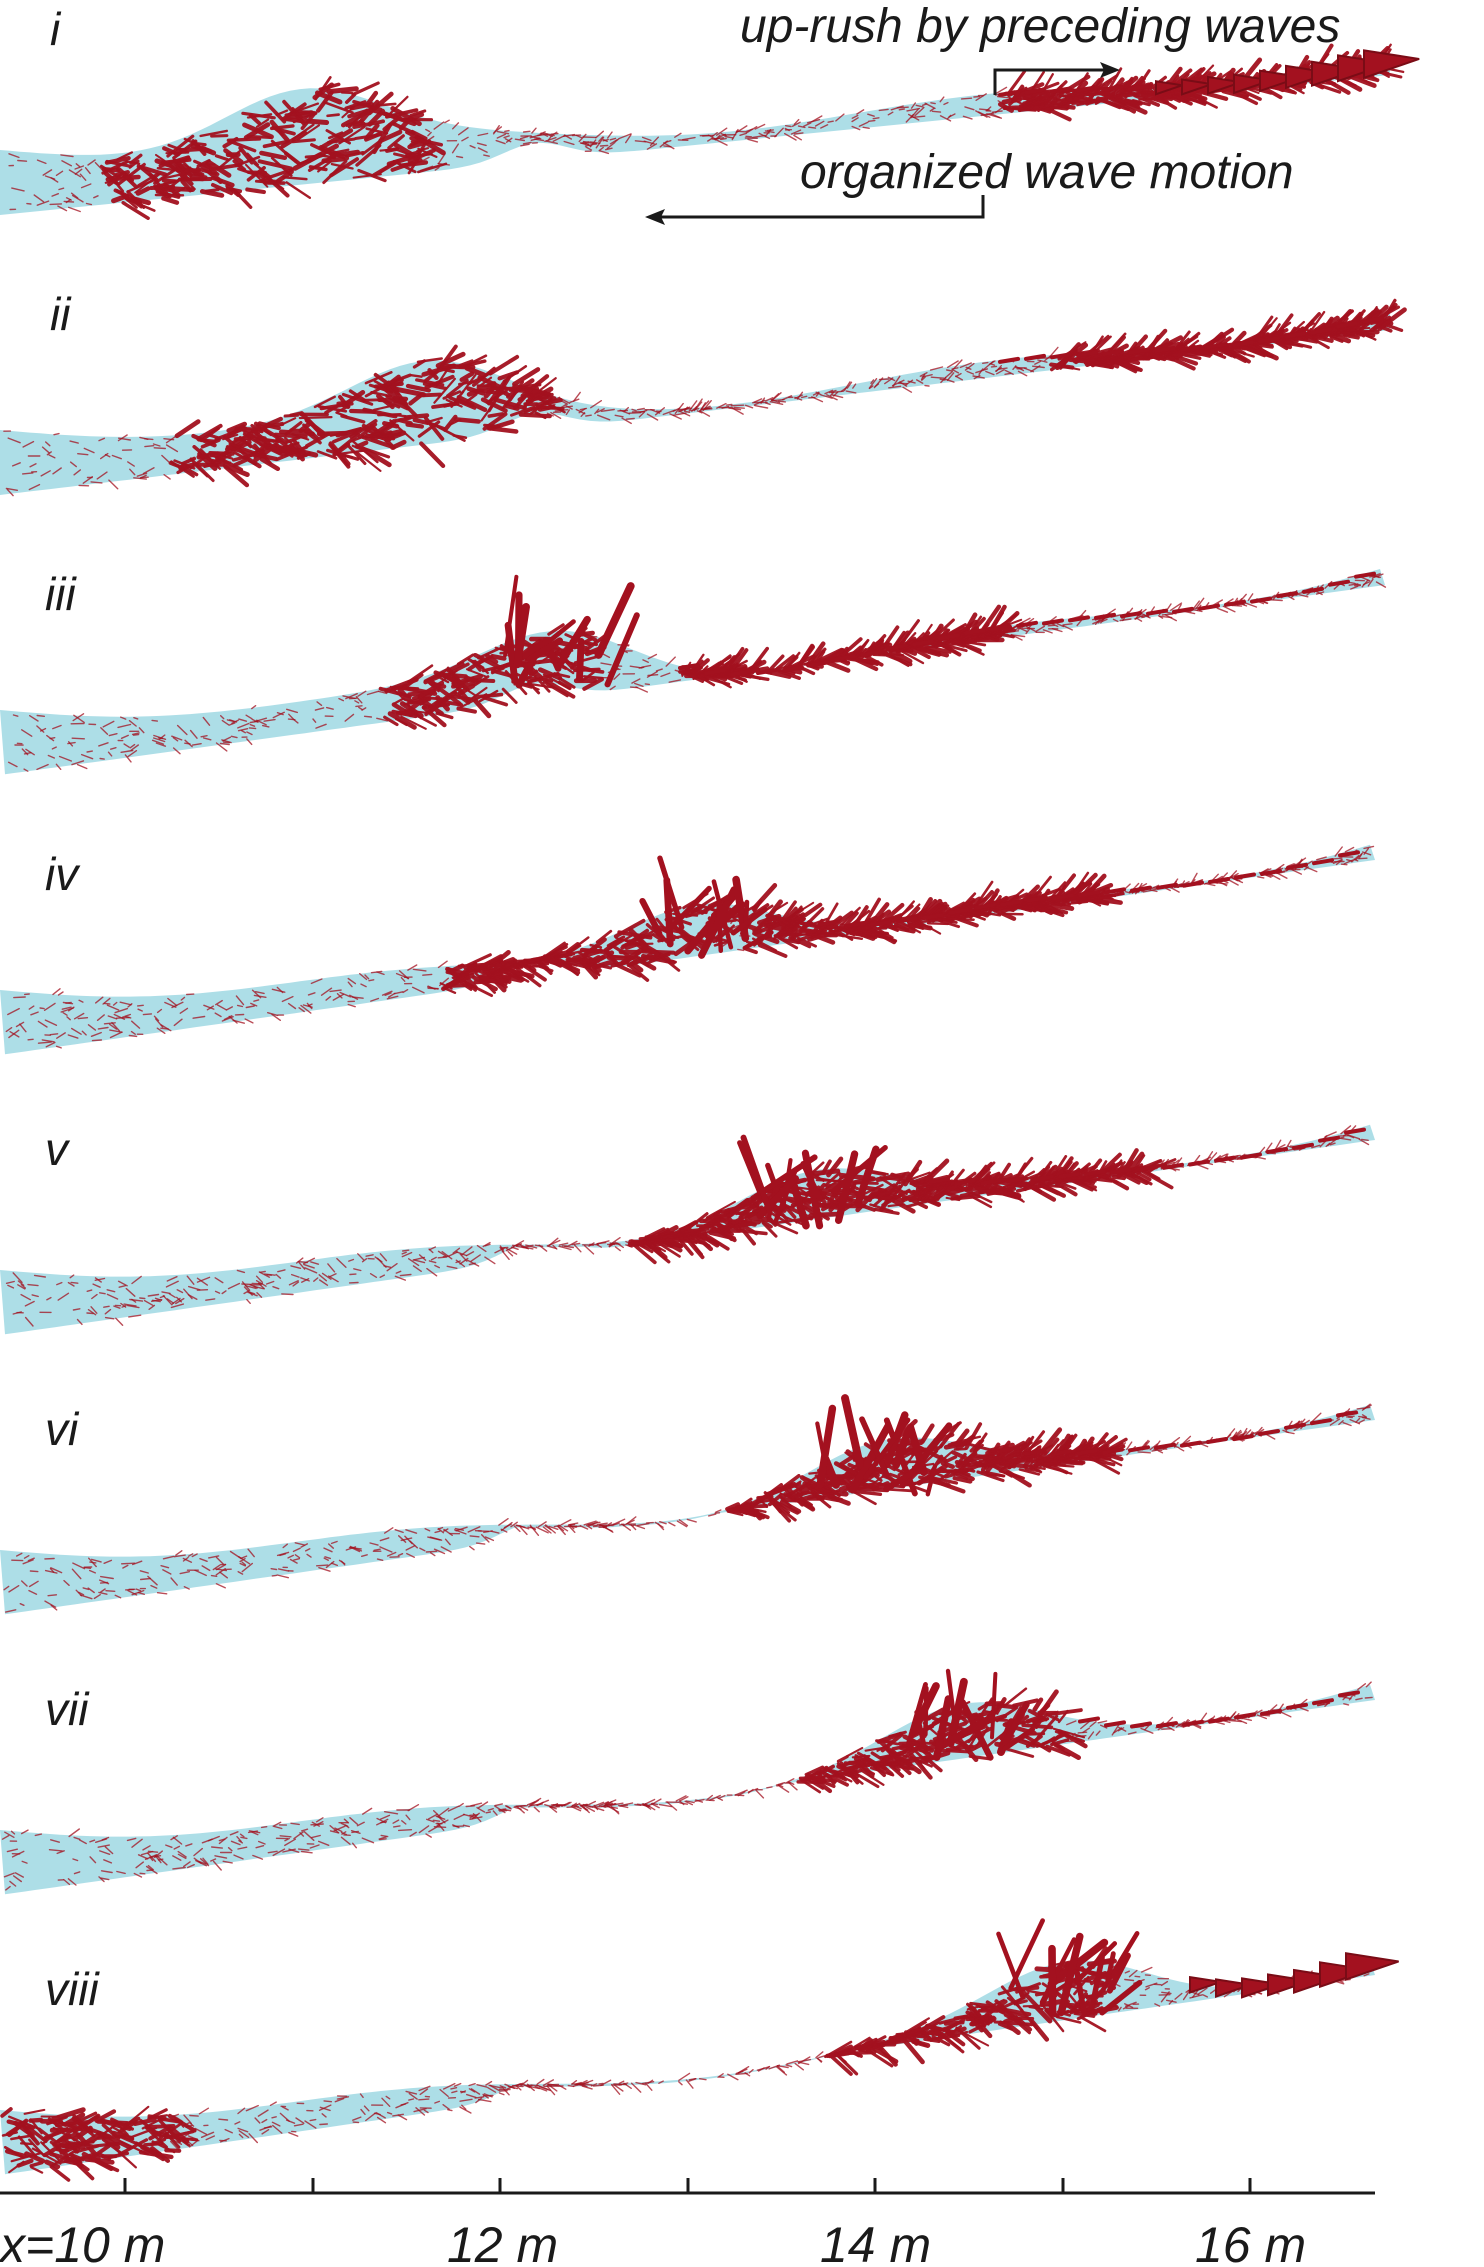  Describe the element at coordinates (703, 392) in the screenshot. I see `panel-ii: ii` at that location.